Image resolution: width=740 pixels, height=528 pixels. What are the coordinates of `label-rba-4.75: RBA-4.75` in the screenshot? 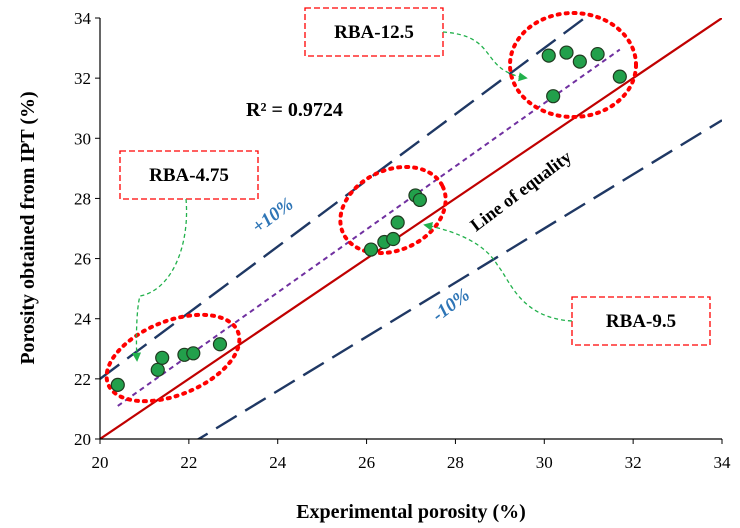 It's located at (189, 175).